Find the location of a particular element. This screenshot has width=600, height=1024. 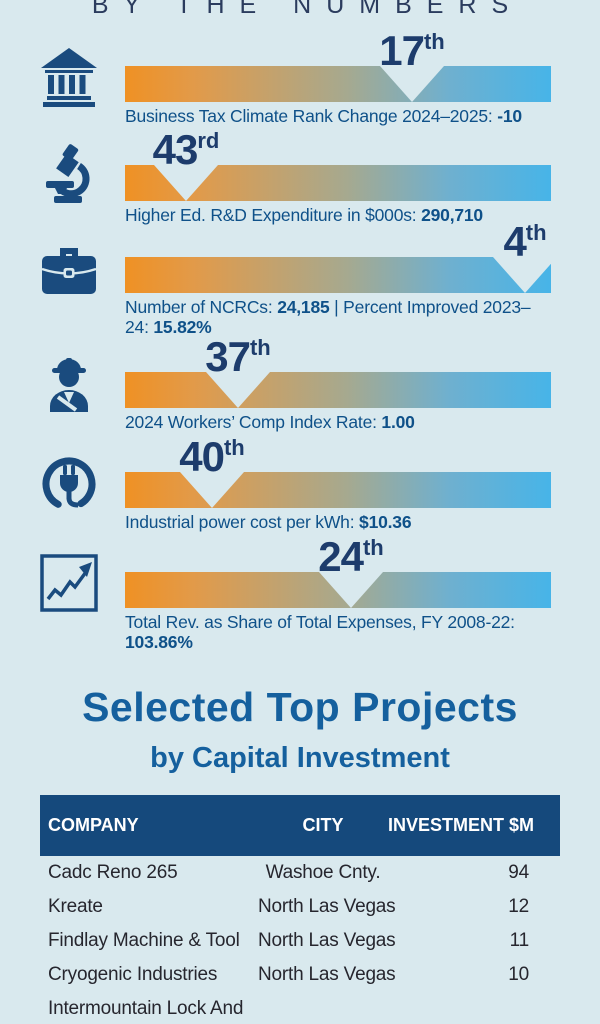

table-row: Cryogenic Industries North Las Vegas 10 is located at coordinates (300, 975).